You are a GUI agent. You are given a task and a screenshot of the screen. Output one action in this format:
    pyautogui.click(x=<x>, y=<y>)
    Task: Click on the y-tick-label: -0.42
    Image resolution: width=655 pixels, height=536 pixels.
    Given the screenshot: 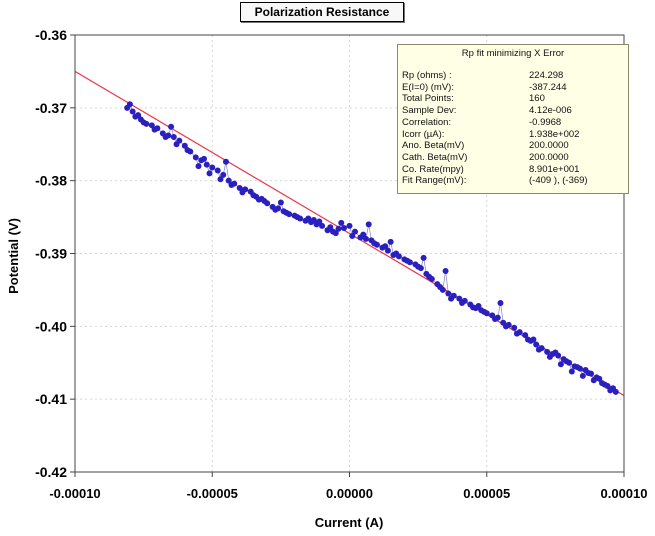 What is the action you would take?
    pyautogui.click(x=51, y=472)
    